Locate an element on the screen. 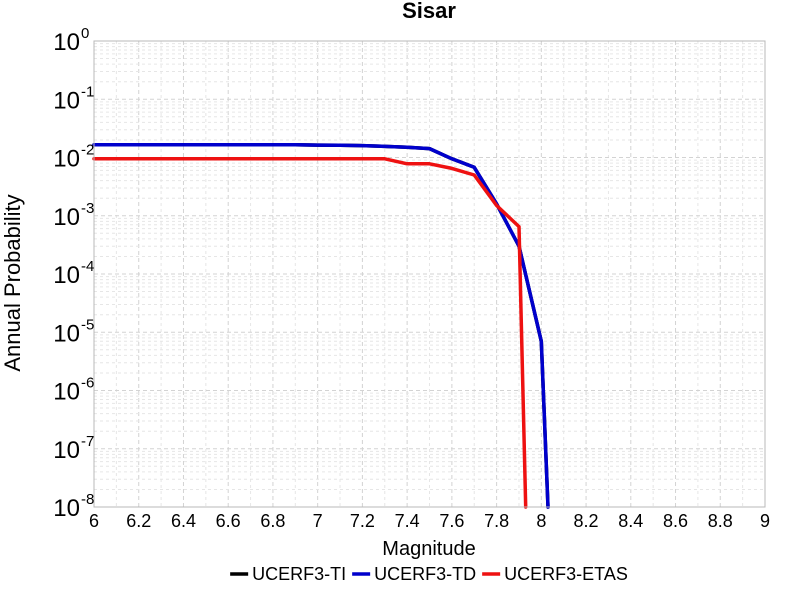 Image resolution: width=800 pixels, height=600 pixels. y-tick-label: 10 -2 is located at coordinates (73, 157).